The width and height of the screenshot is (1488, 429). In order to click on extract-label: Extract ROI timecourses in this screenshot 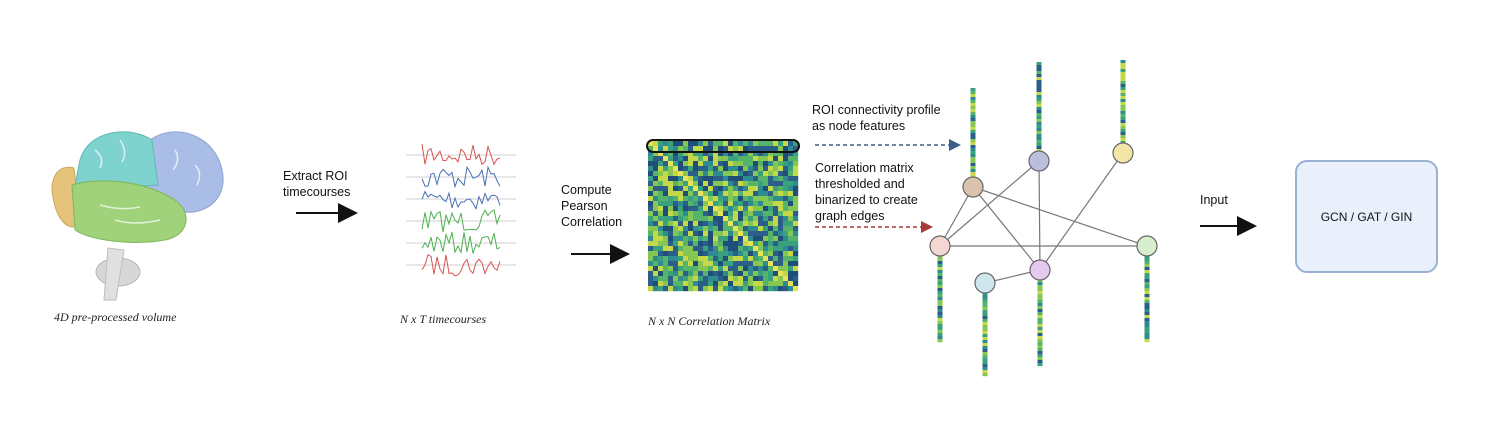, I will do `click(317, 184)`.